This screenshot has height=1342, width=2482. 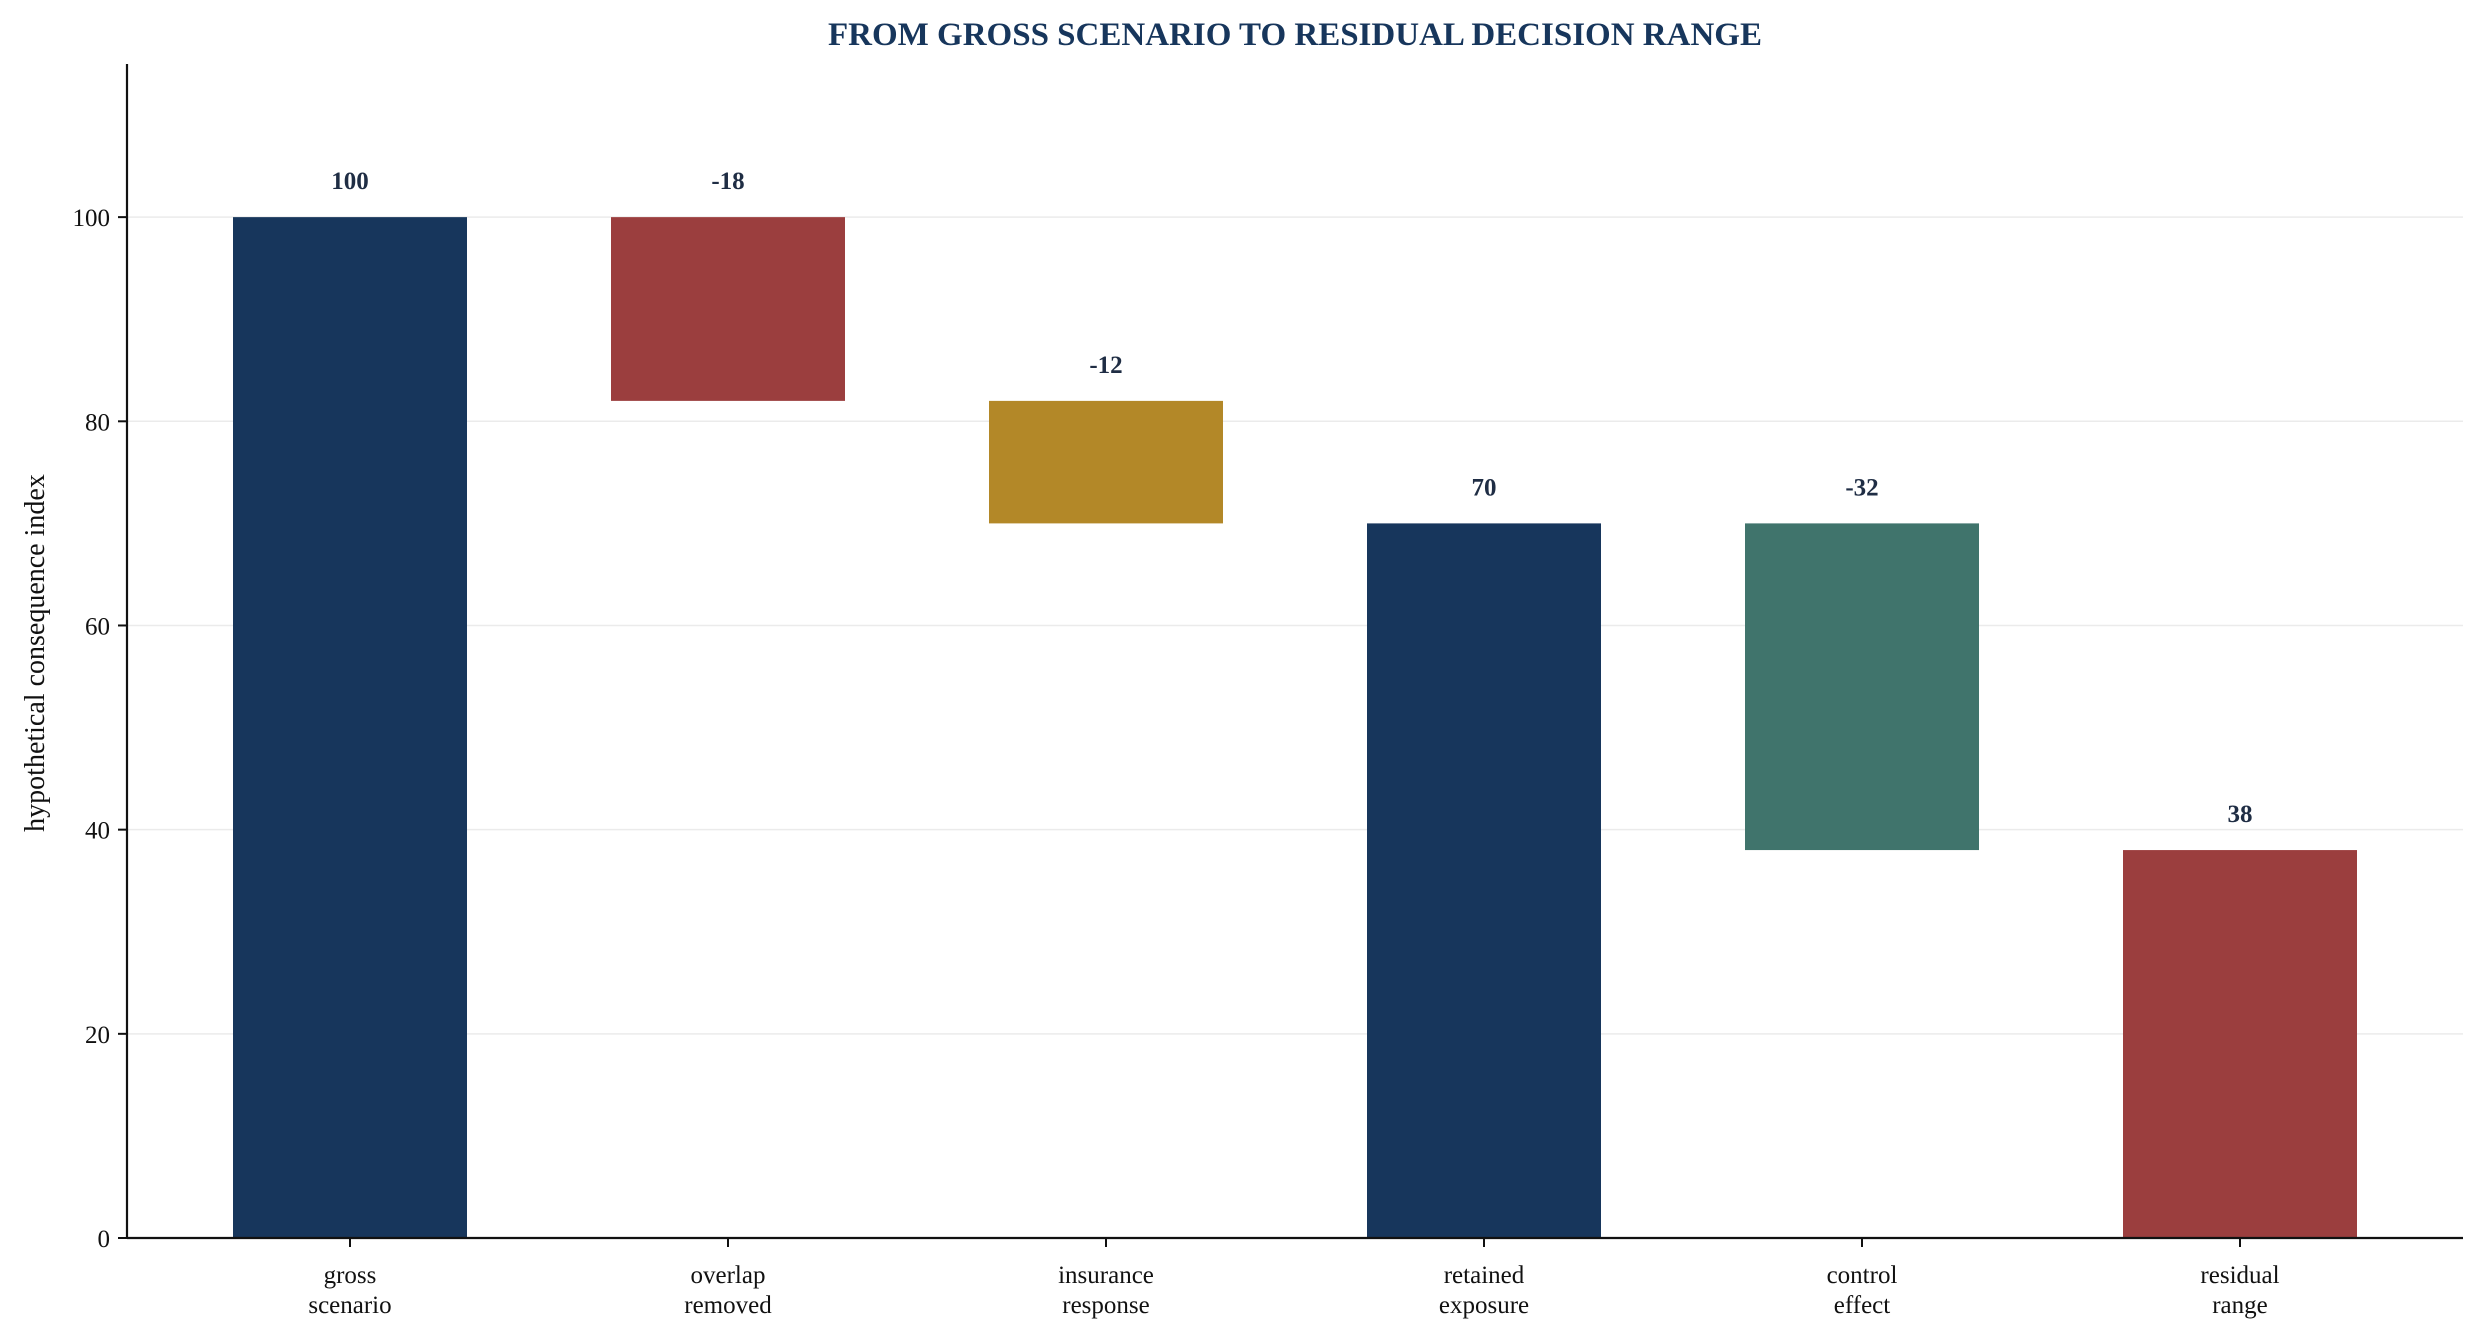 What do you see at coordinates (104, 1239) in the screenshot?
I see `y-tick-label: 0` at bounding box center [104, 1239].